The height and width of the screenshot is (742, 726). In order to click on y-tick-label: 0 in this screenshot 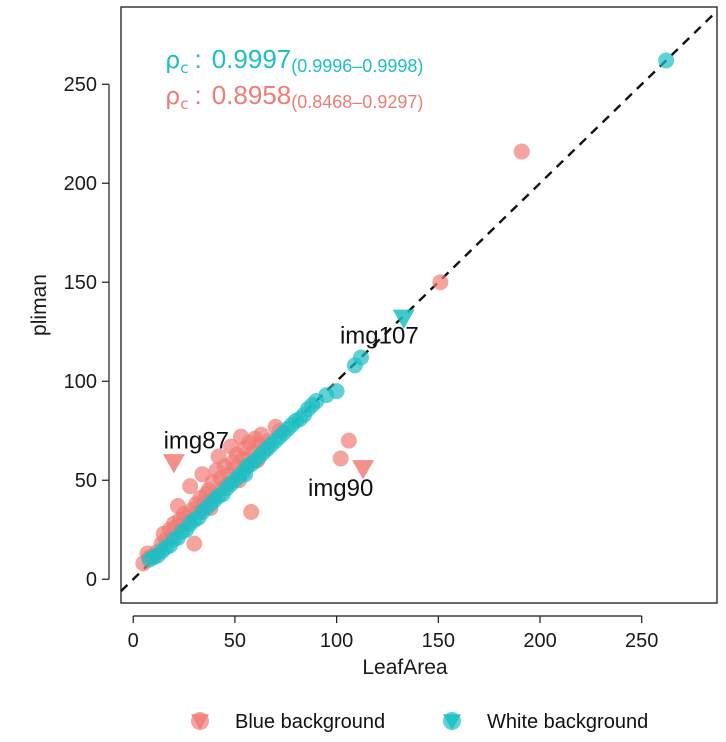, I will do `click(91, 580)`.